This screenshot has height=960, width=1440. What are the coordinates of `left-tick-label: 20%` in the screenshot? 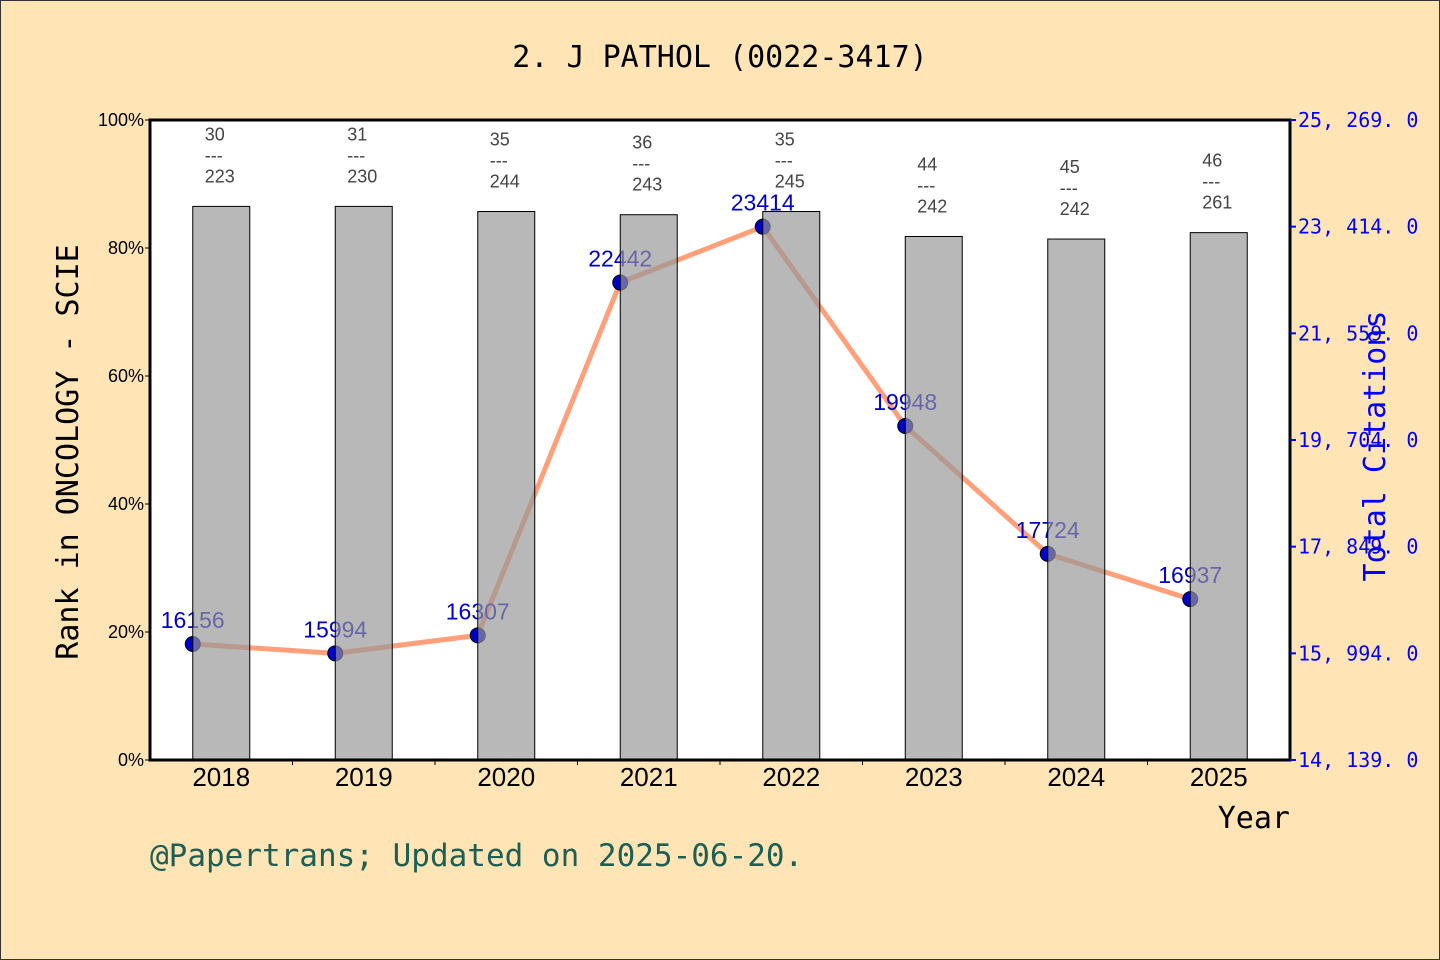 It's located at (126, 632).